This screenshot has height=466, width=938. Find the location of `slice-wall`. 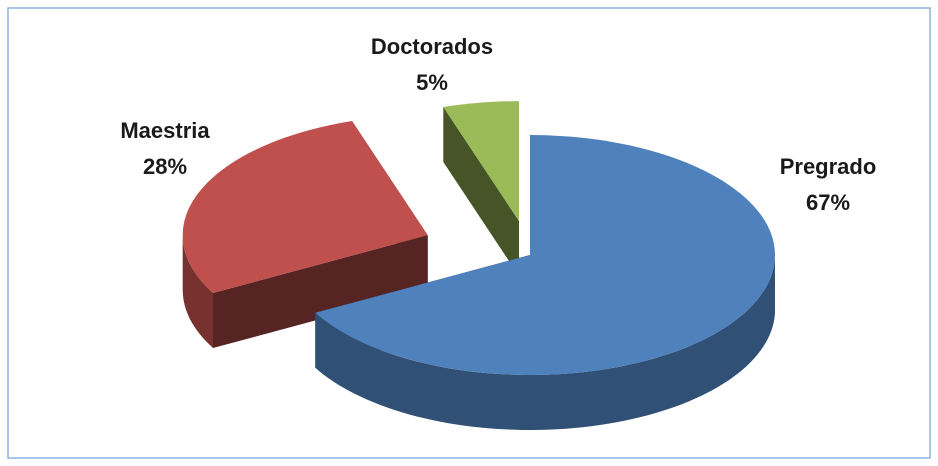

slice-wall is located at coordinates (197, 291).